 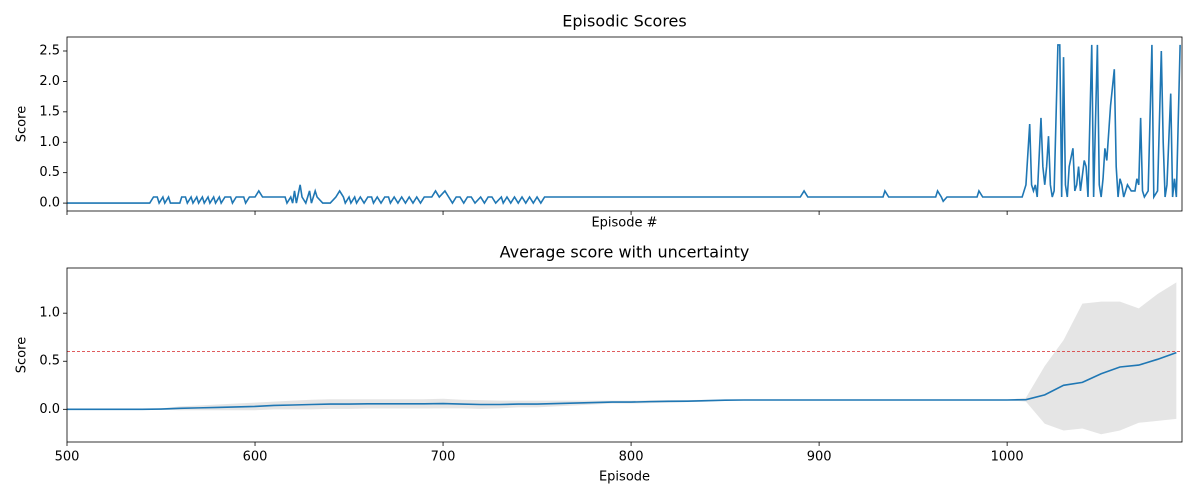 What do you see at coordinates (624, 21) in the screenshot?
I see `chart-title: Episodic Scores` at bounding box center [624, 21].